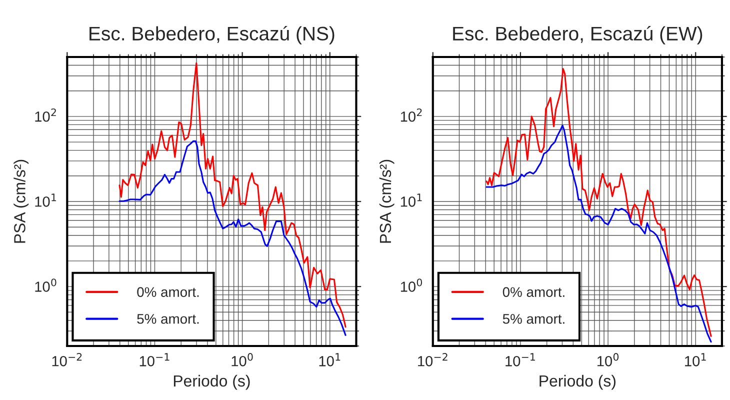  I want to click on chart-title: Esc. Bebedero, Escazú (EW), so click(577, 35).